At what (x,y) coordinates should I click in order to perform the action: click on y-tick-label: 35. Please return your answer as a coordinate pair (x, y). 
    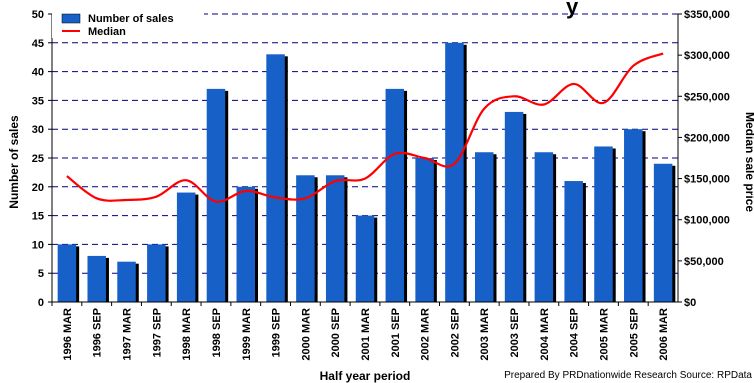
    Looking at the image, I should click on (38, 101).